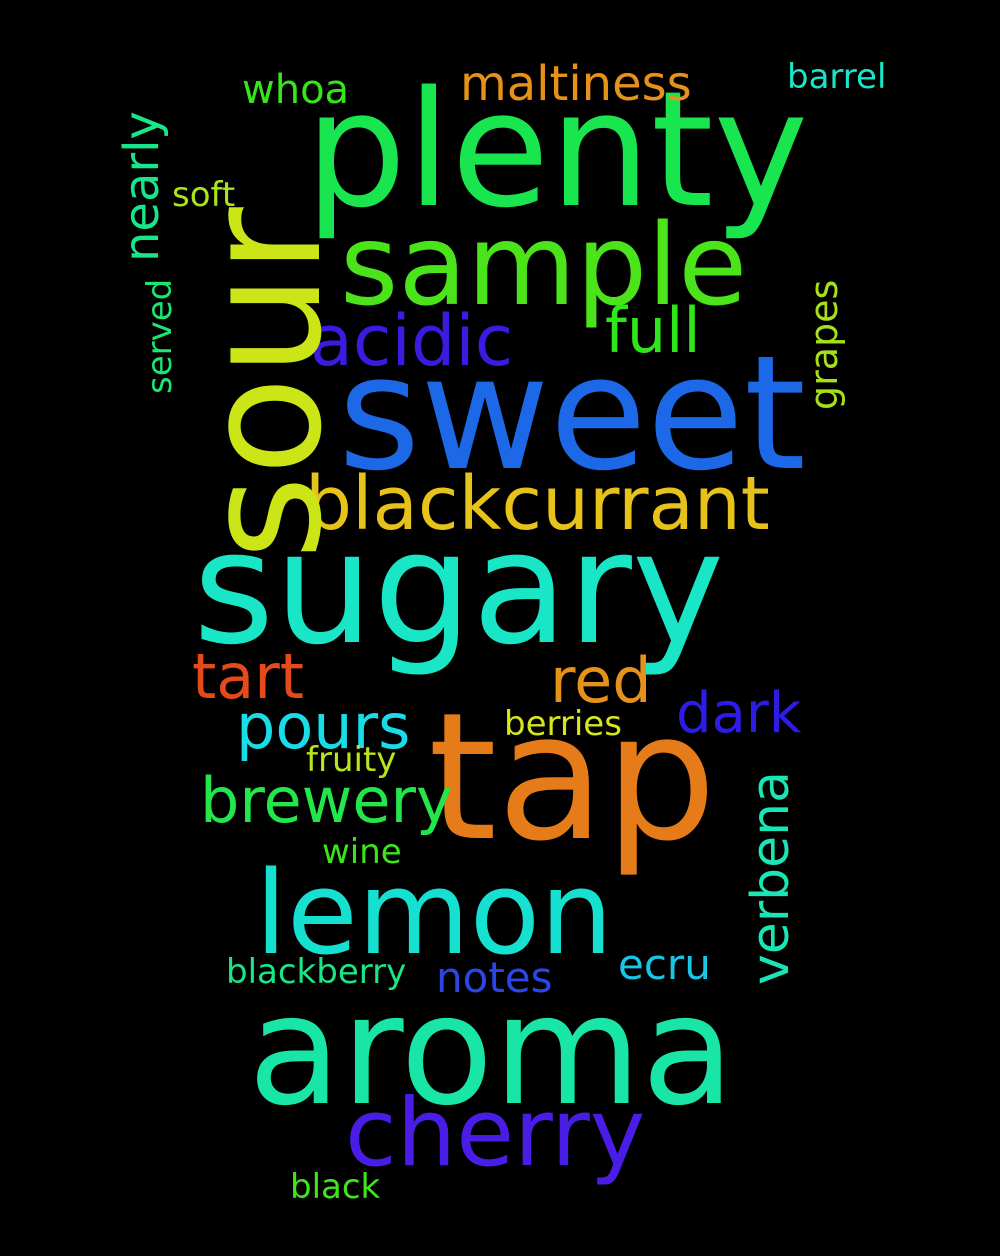 The image size is (1000, 1256). I want to click on word-blackberry: blackberry, so click(316, 972).